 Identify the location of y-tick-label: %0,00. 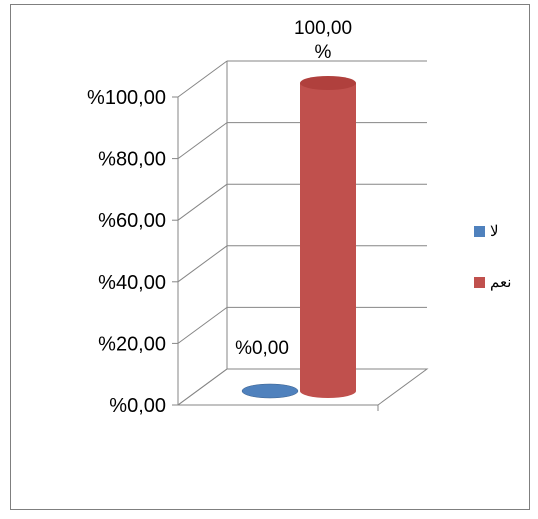
(137, 406).